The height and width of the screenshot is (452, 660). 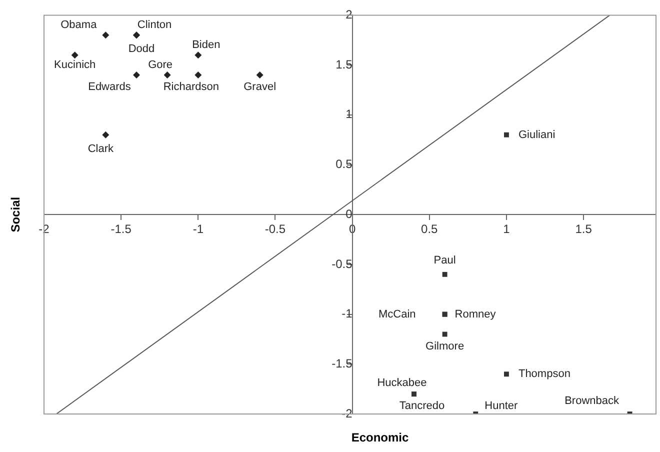 What do you see at coordinates (402, 383) in the screenshot?
I see `annotation: Huckabee` at bounding box center [402, 383].